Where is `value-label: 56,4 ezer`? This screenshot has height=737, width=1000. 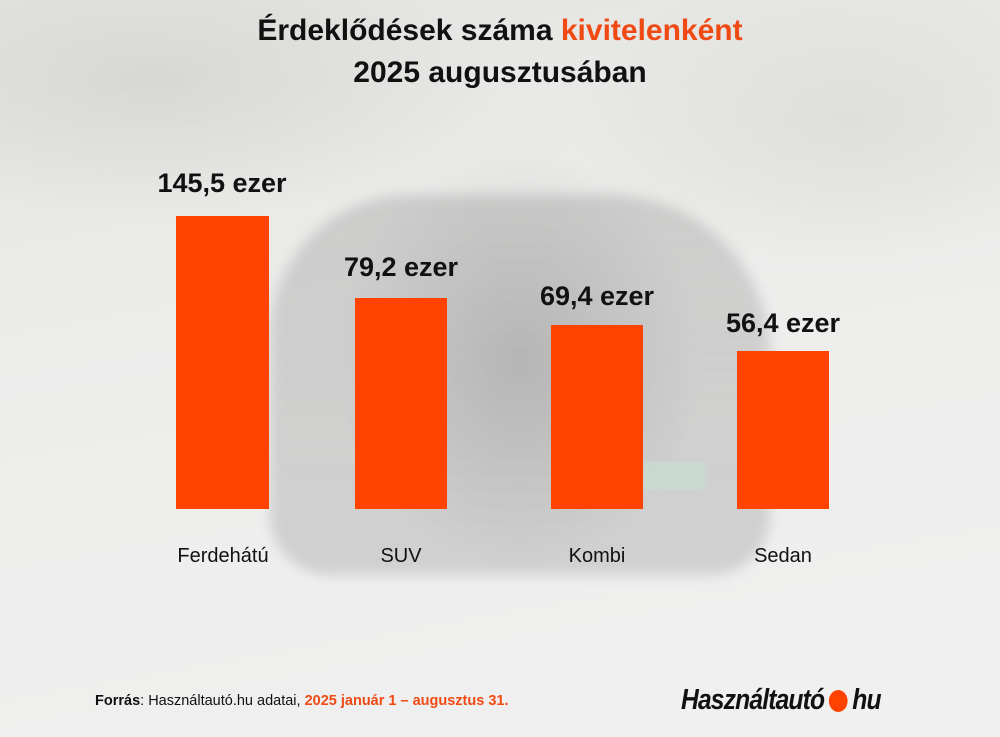 value-label: 56,4 ezer is located at coordinates (783, 323).